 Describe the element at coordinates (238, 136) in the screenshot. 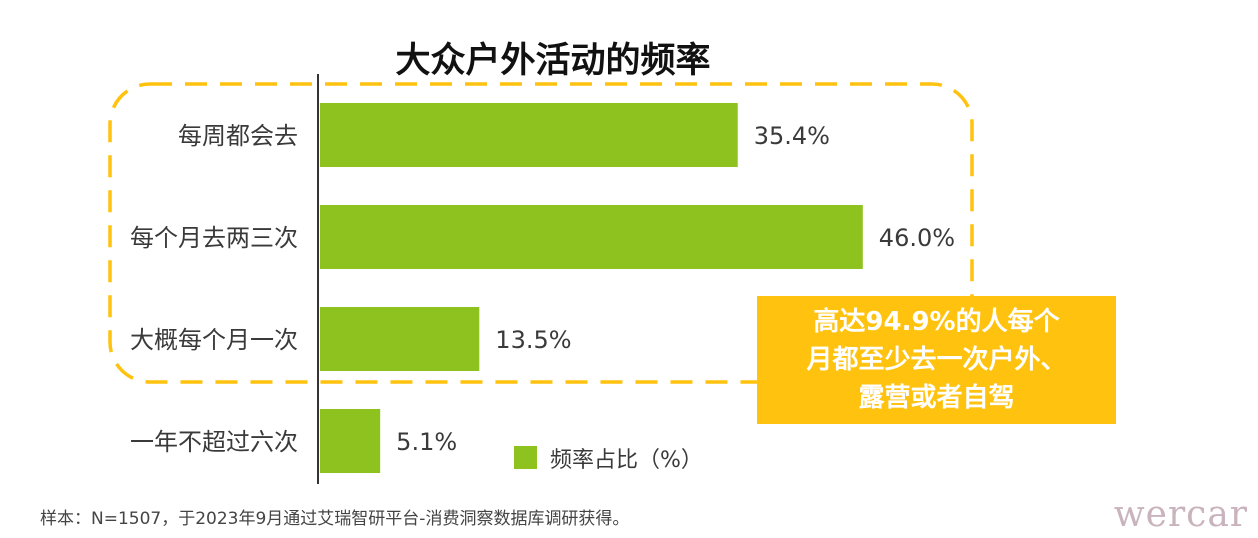

I see `category-label: 每周都会去` at that location.